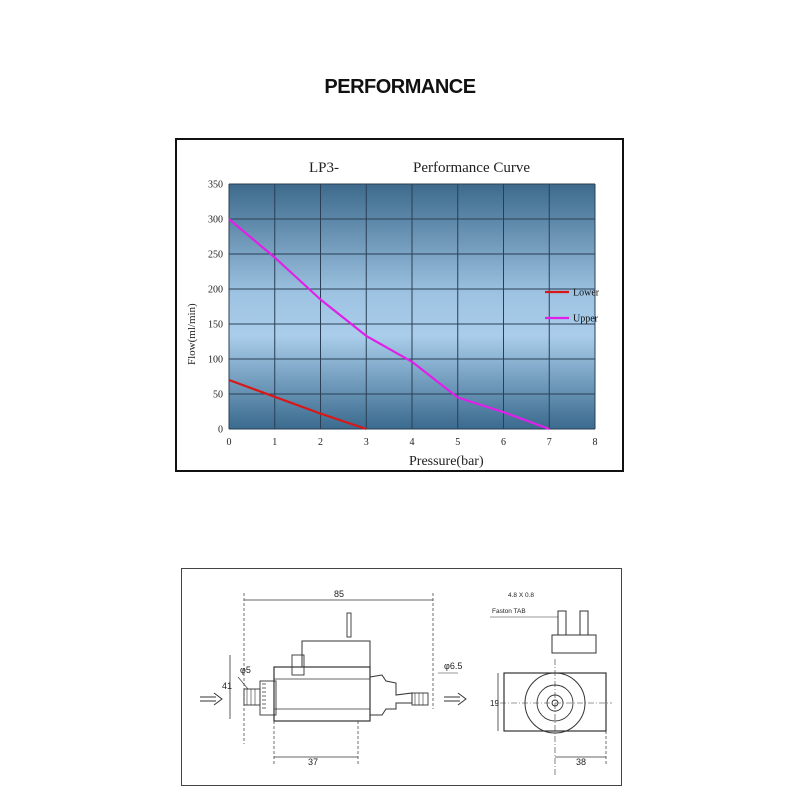  What do you see at coordinates (595, 442) in the screenshot?
I see `x-tick-label: 8` at bounding box center [595, 442].